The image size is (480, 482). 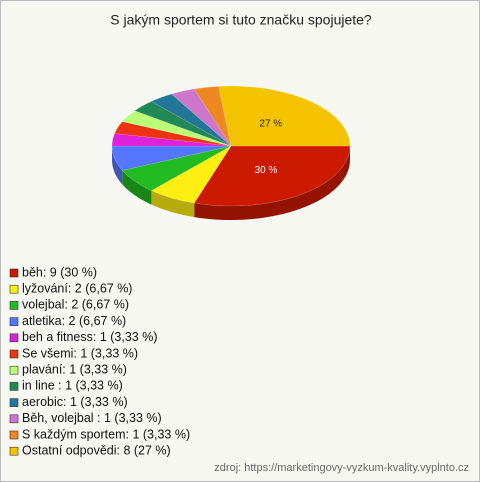 What do you see at coordinates (92, 418) in the screenshot?
I see `legend-label: Běh, volejbal : 1 (3,33 %)` at bounding box center [92, 418].